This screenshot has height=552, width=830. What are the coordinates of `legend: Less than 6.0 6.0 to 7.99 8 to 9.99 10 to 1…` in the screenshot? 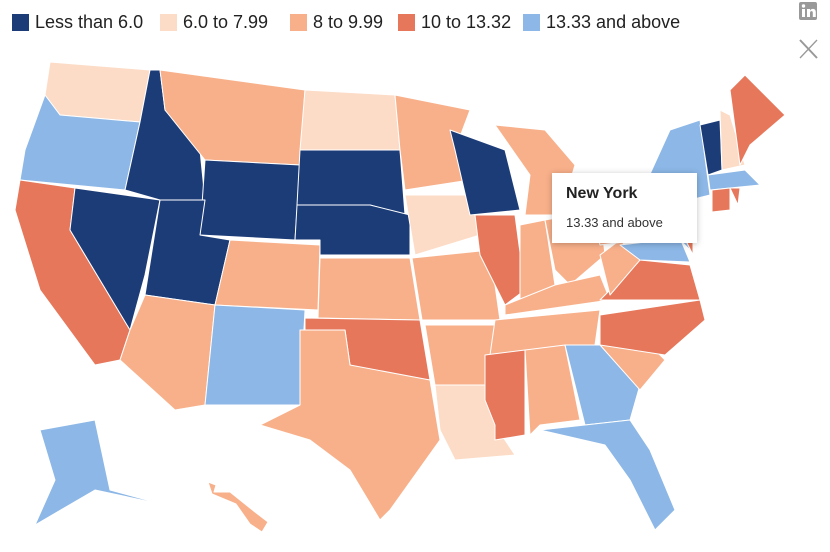 It's located at (346, 22).